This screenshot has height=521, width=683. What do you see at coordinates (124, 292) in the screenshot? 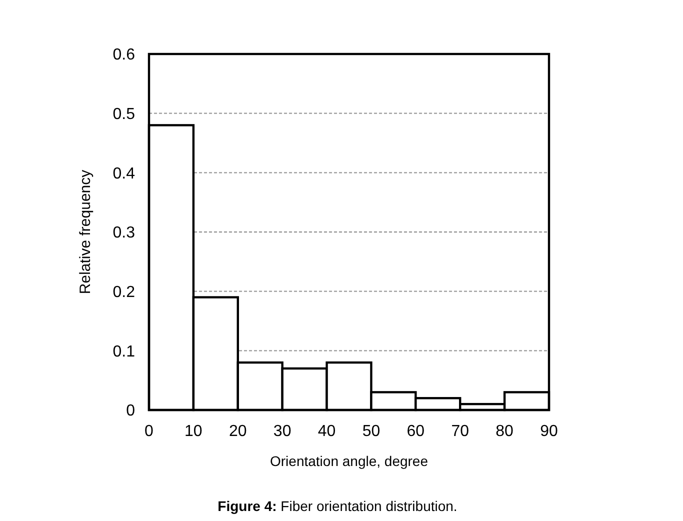
I see `y-tick-label: 0.2` at bounding box center [124, 292].